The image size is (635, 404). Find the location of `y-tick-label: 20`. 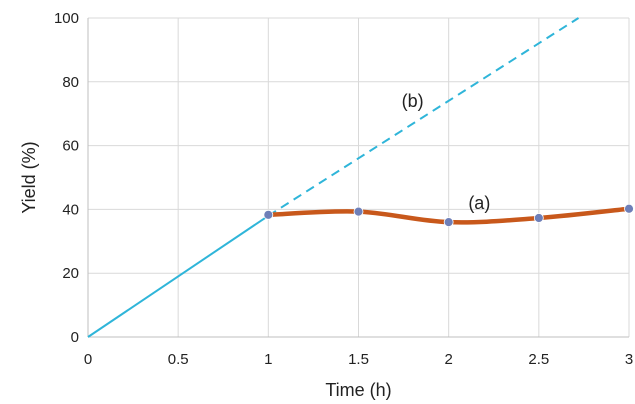

y-tick-label: 20 is located at coordinates (70, 273).